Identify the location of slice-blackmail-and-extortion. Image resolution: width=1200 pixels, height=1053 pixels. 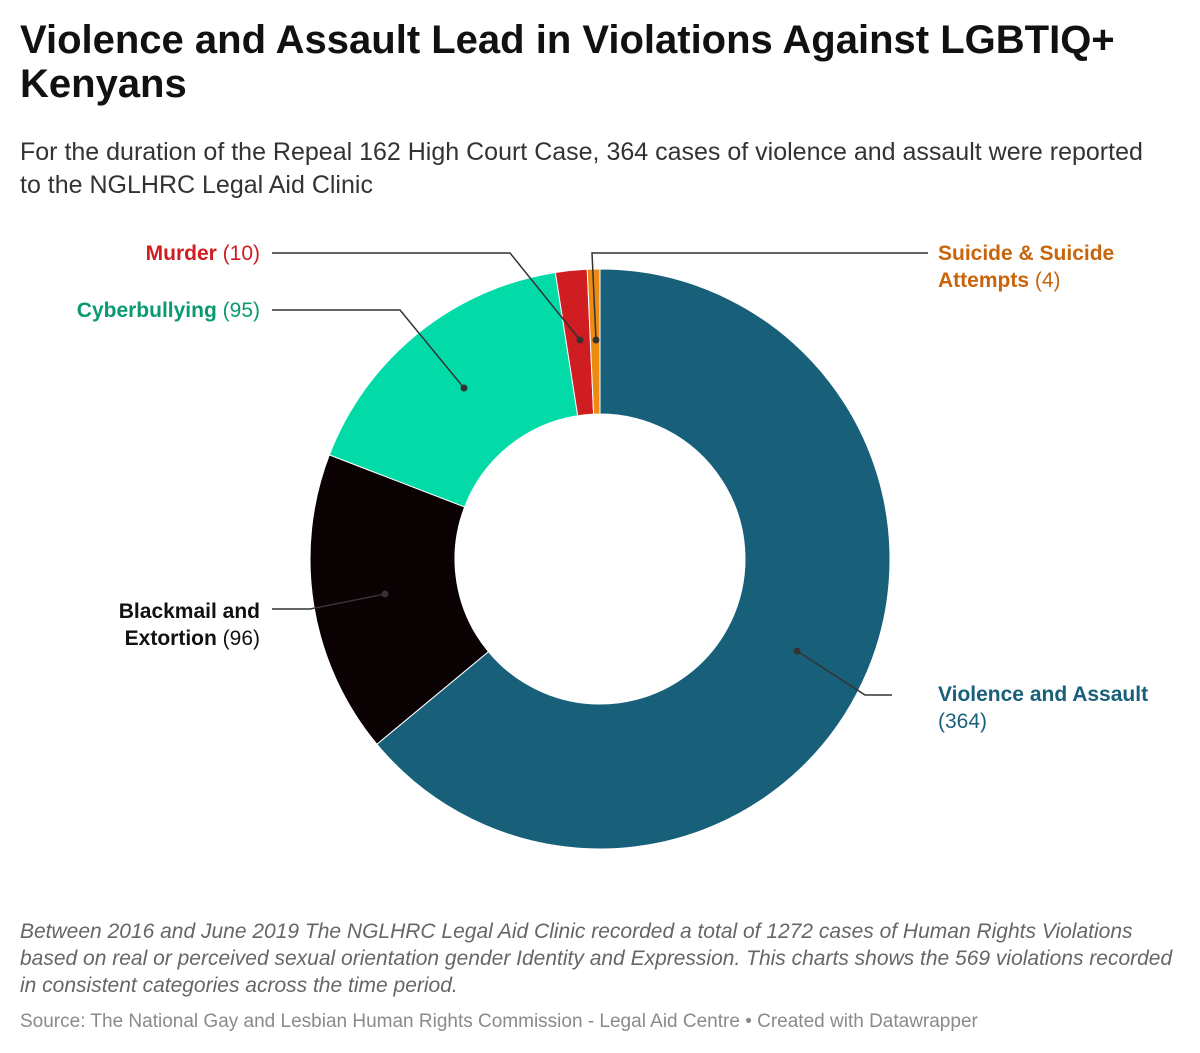
(399, 599).